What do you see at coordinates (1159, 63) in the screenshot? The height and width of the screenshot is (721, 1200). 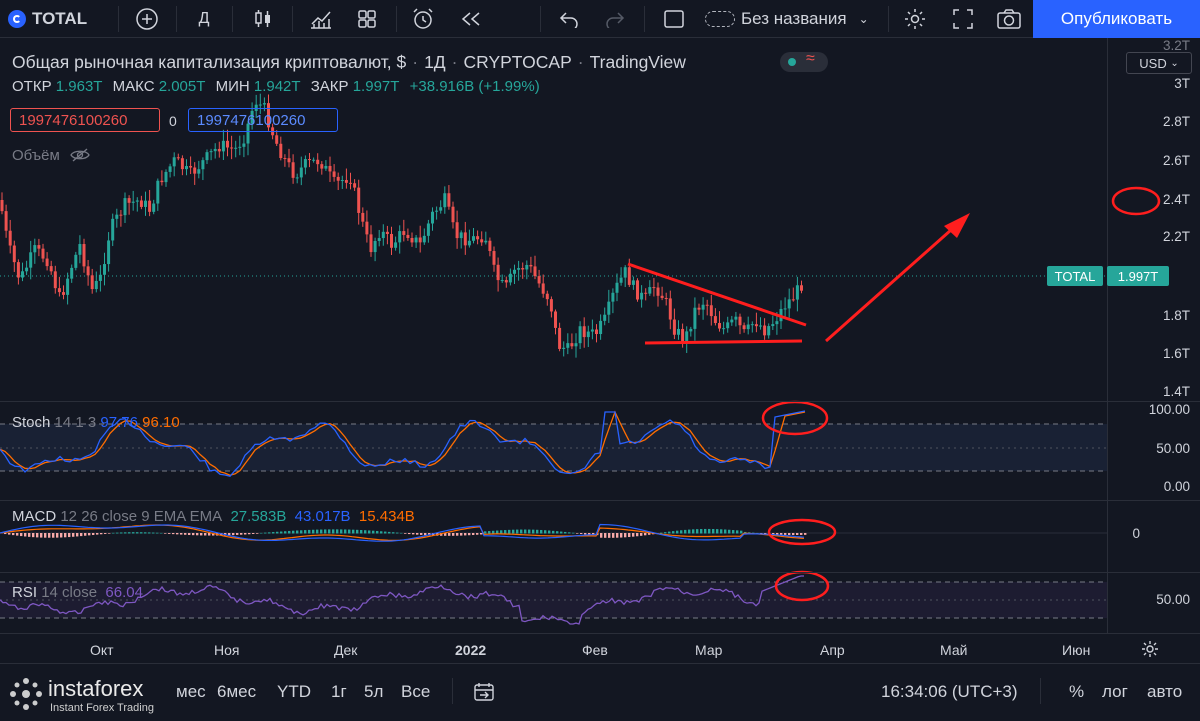 I see `currency-select: USD ⌄` at bounding box center [1159, 63].